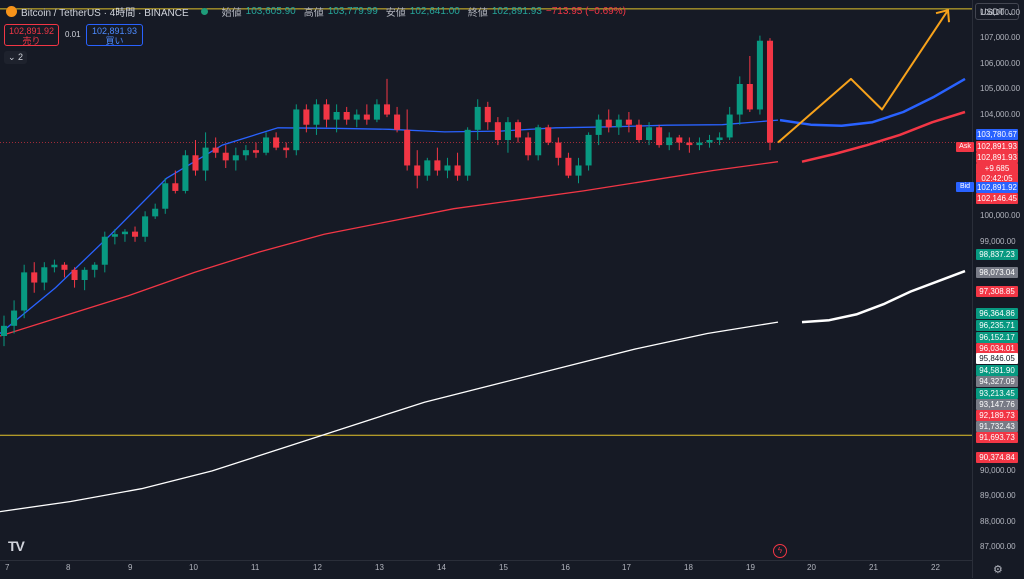 The height and width of the screenshot is (579, 1024). What do you see at coordinates (997, 254) in the screenshot?
I see `price-badge: 98,837.23` at bounding box center [997, 254].